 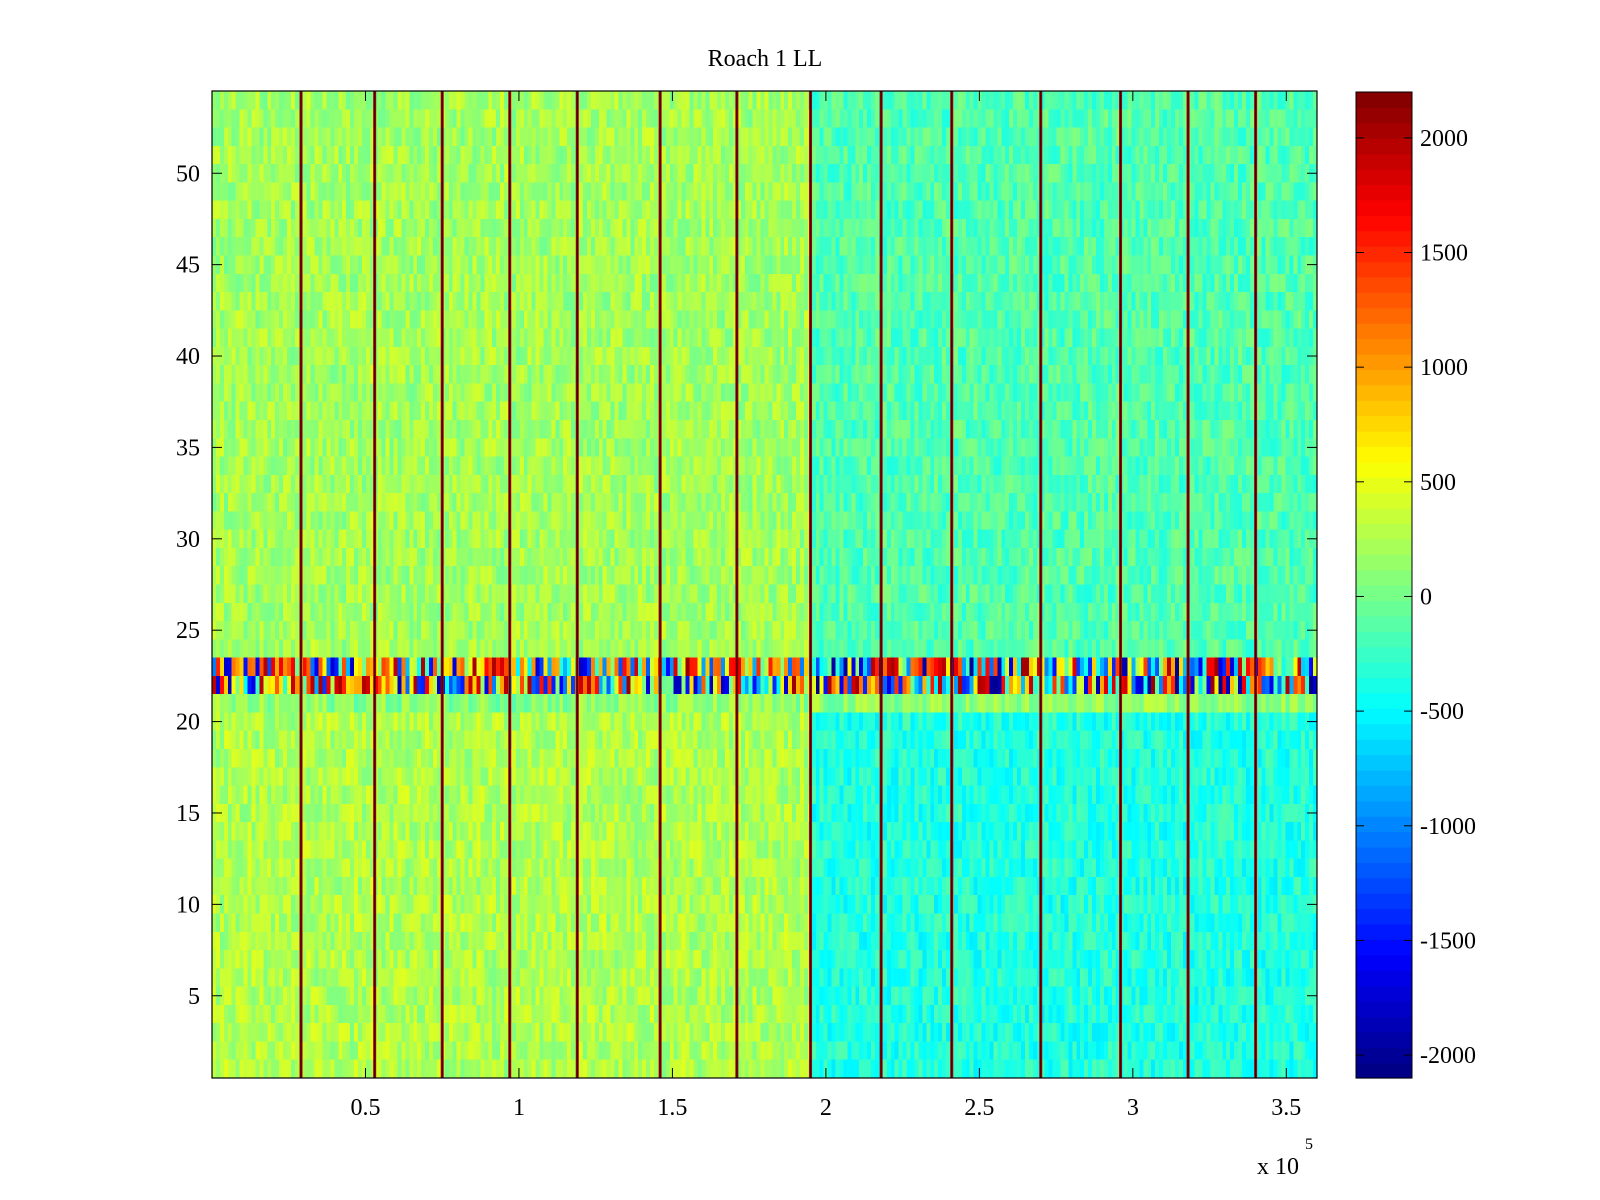 What do you see at coordinates (519, 1108) in the screenshot?
I see `x-tick-label: 1` at bounding box center [519, 1108].